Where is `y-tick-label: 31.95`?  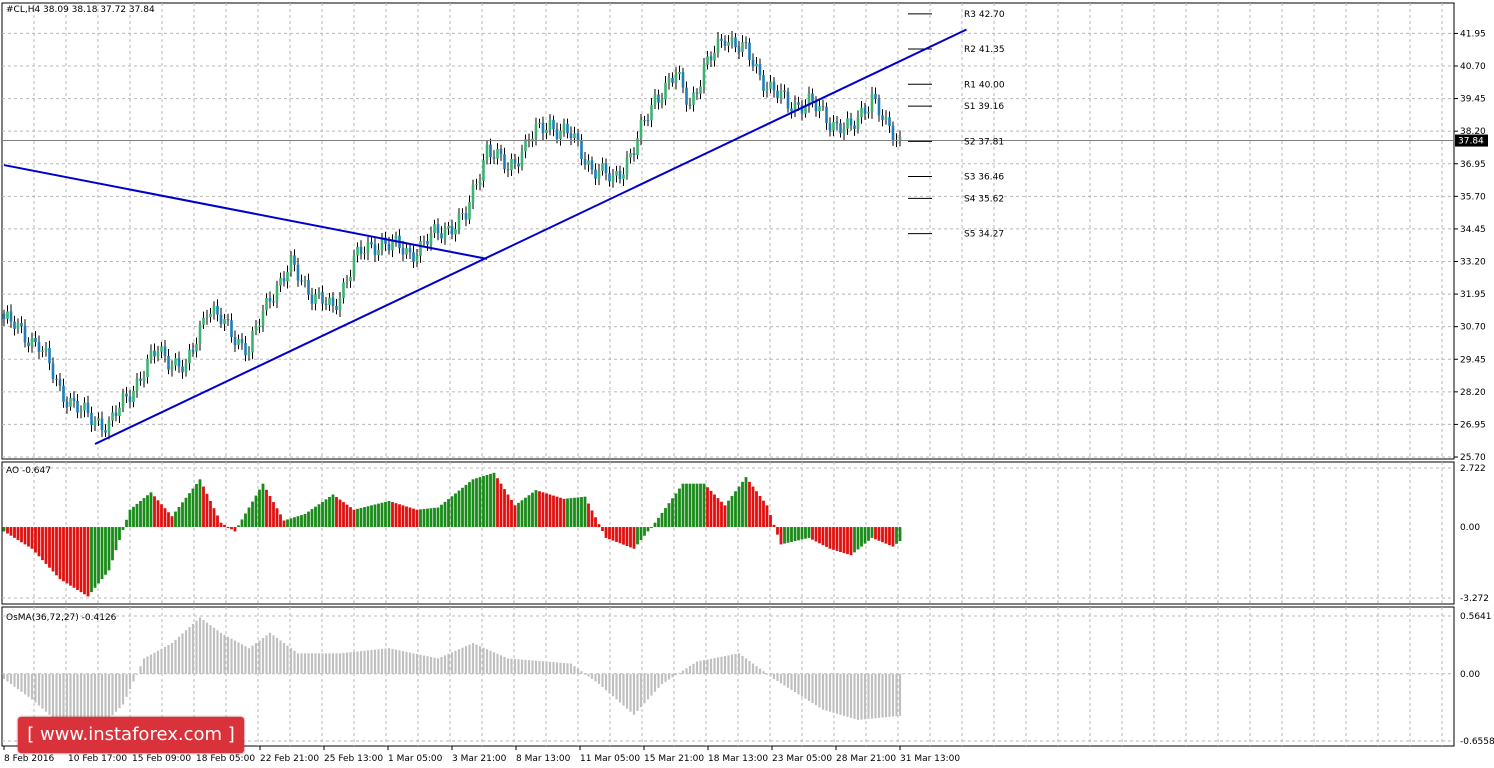 y-tick-label: 31.95 is located at coordinates (1473, 295).